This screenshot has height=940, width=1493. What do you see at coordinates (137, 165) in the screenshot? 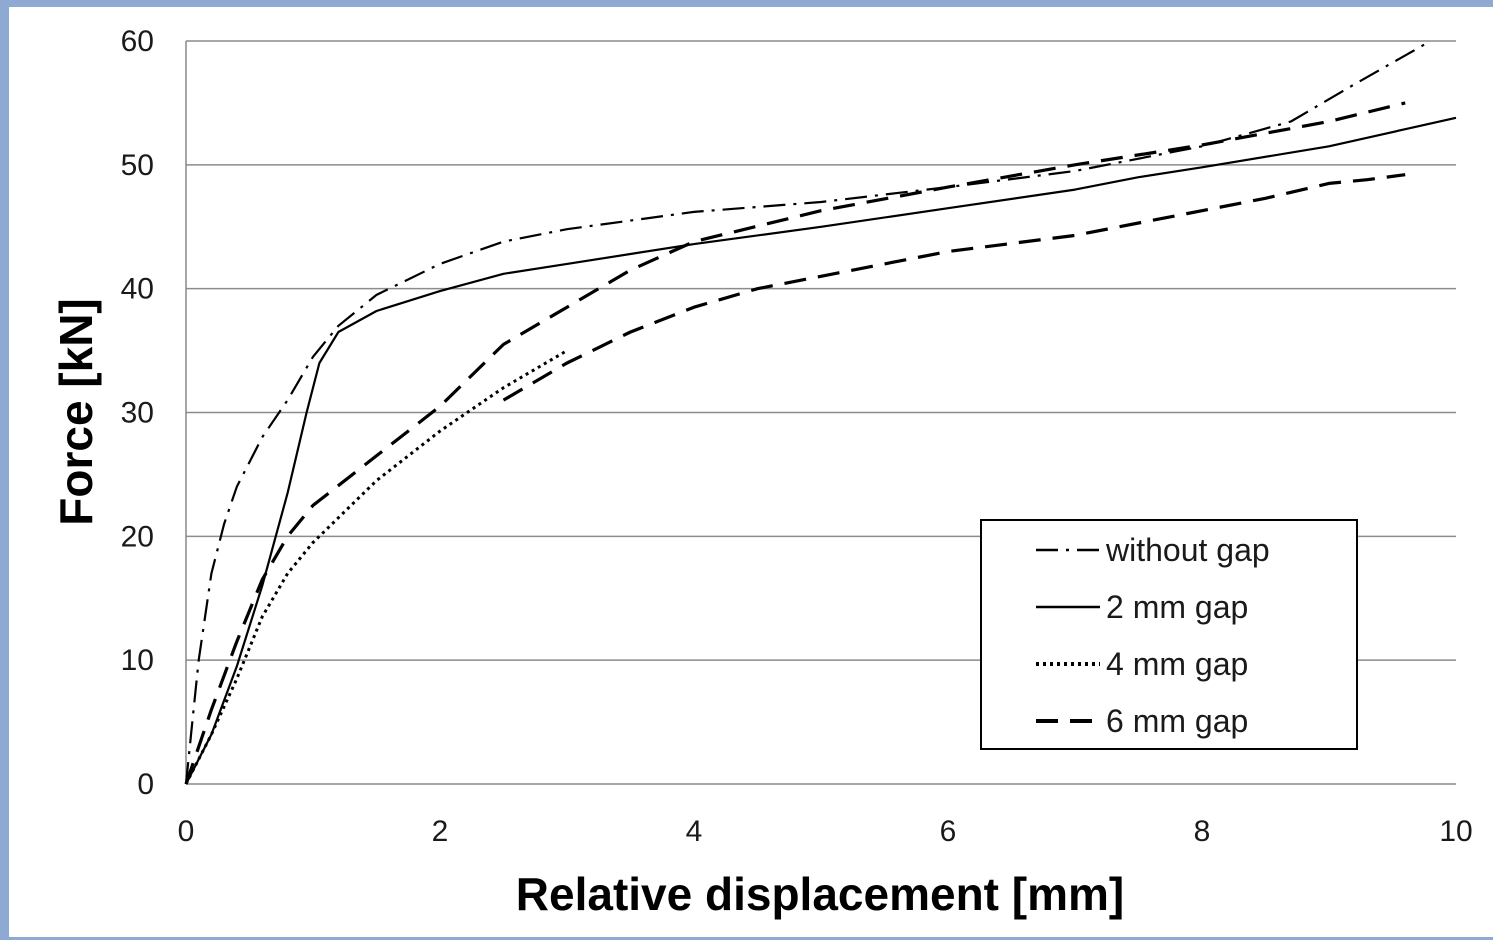
I see `y-tick-label-5: 50` at bounding box center [137, 165].